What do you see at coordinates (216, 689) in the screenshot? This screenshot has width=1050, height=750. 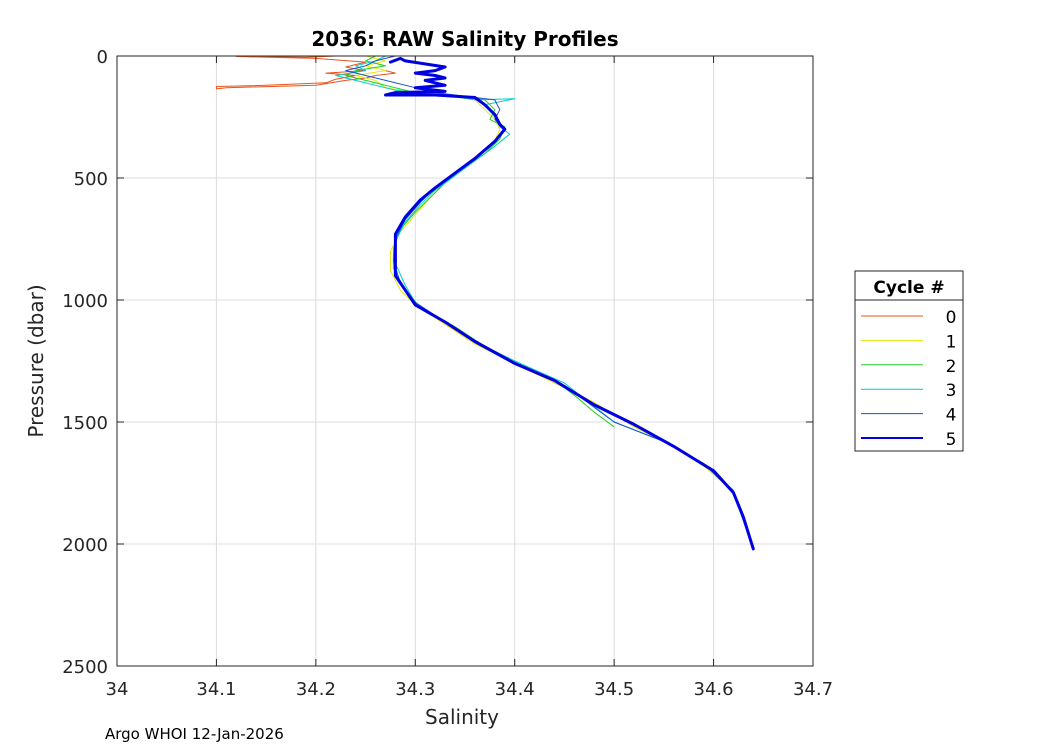 I see `x-tick-label: 34.1` at bounding box center [216, 689].